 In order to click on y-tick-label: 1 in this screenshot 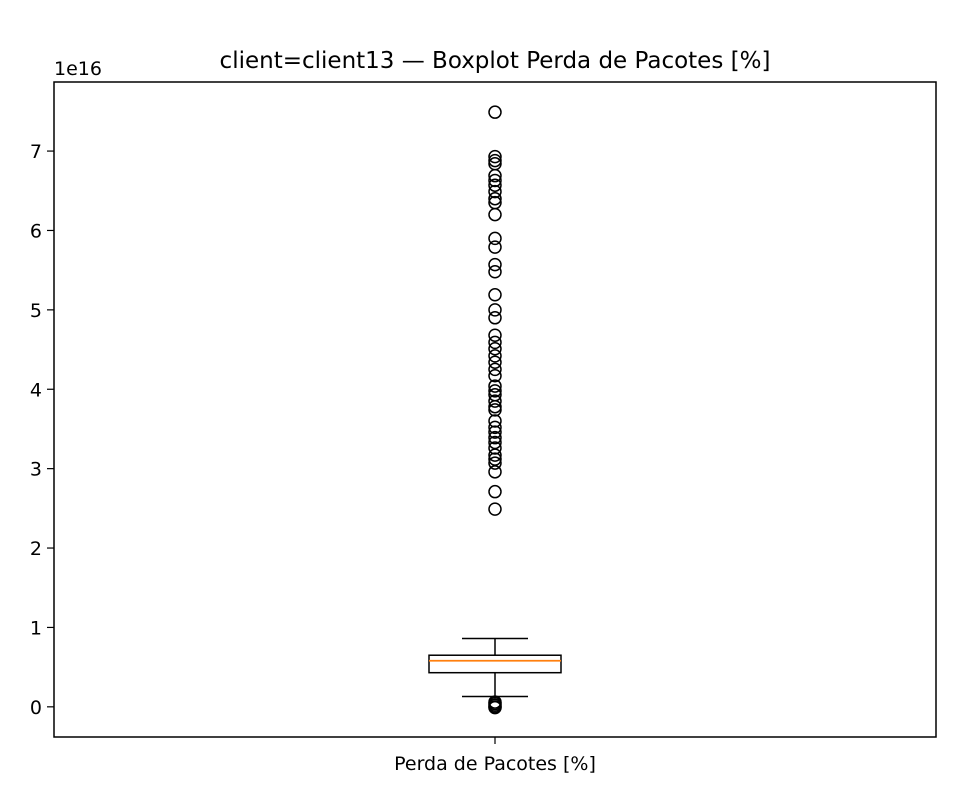, I will do `click(36, 628)`.